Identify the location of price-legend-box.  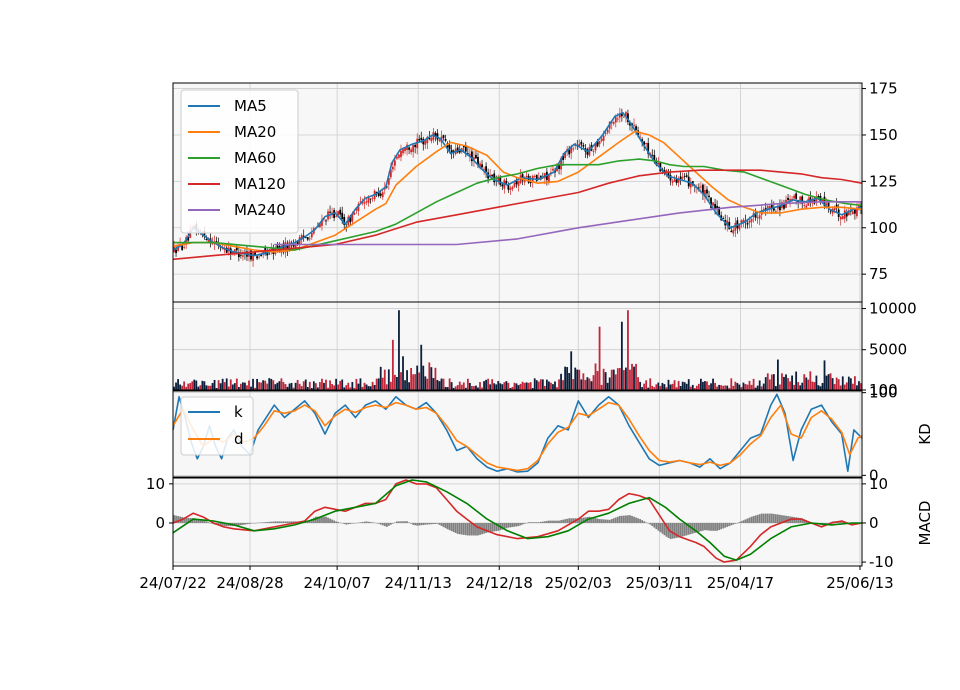
(239, 161).